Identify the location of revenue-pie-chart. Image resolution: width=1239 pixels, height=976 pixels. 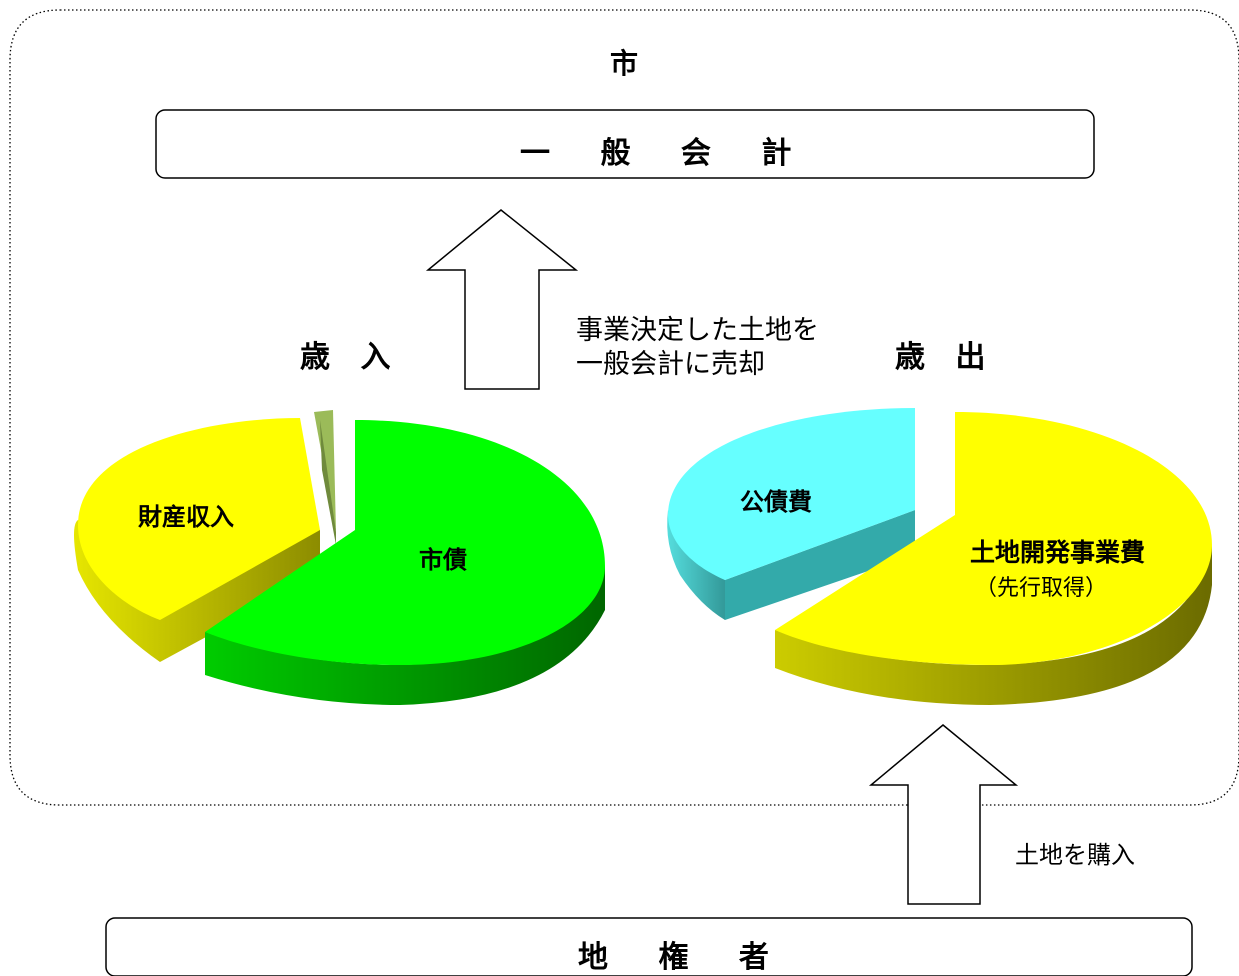
(339, 557).